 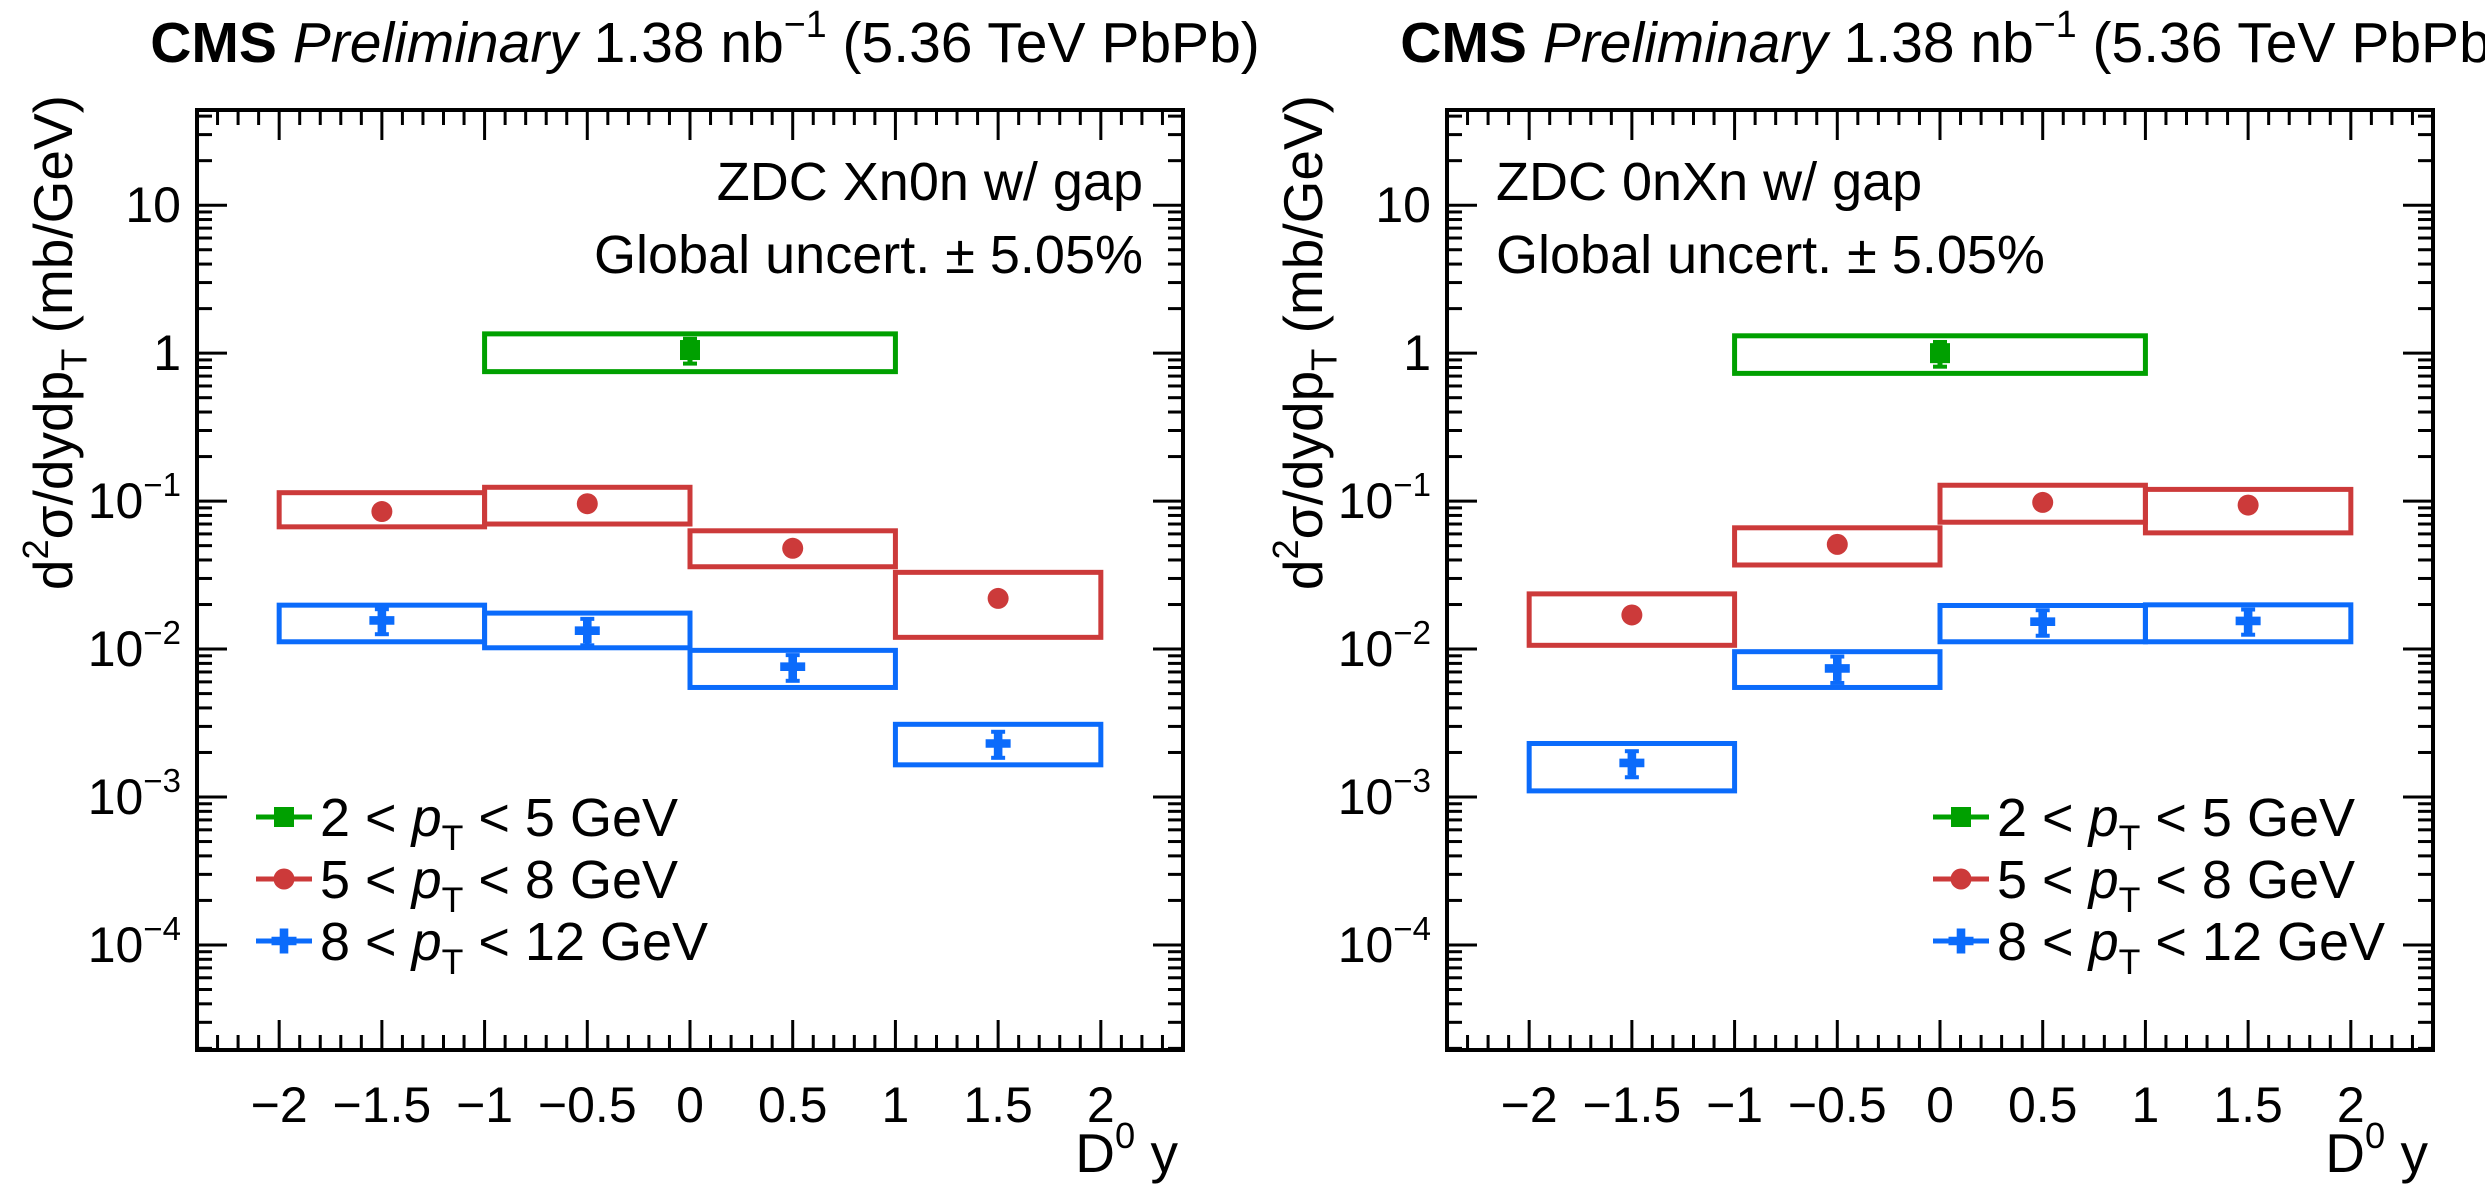 What do you see at coordinates (1709, 182) in the screenshot?
I see `annotation-line: ZDC 0nXn w/ gap` at bounding box center [1709, 182].